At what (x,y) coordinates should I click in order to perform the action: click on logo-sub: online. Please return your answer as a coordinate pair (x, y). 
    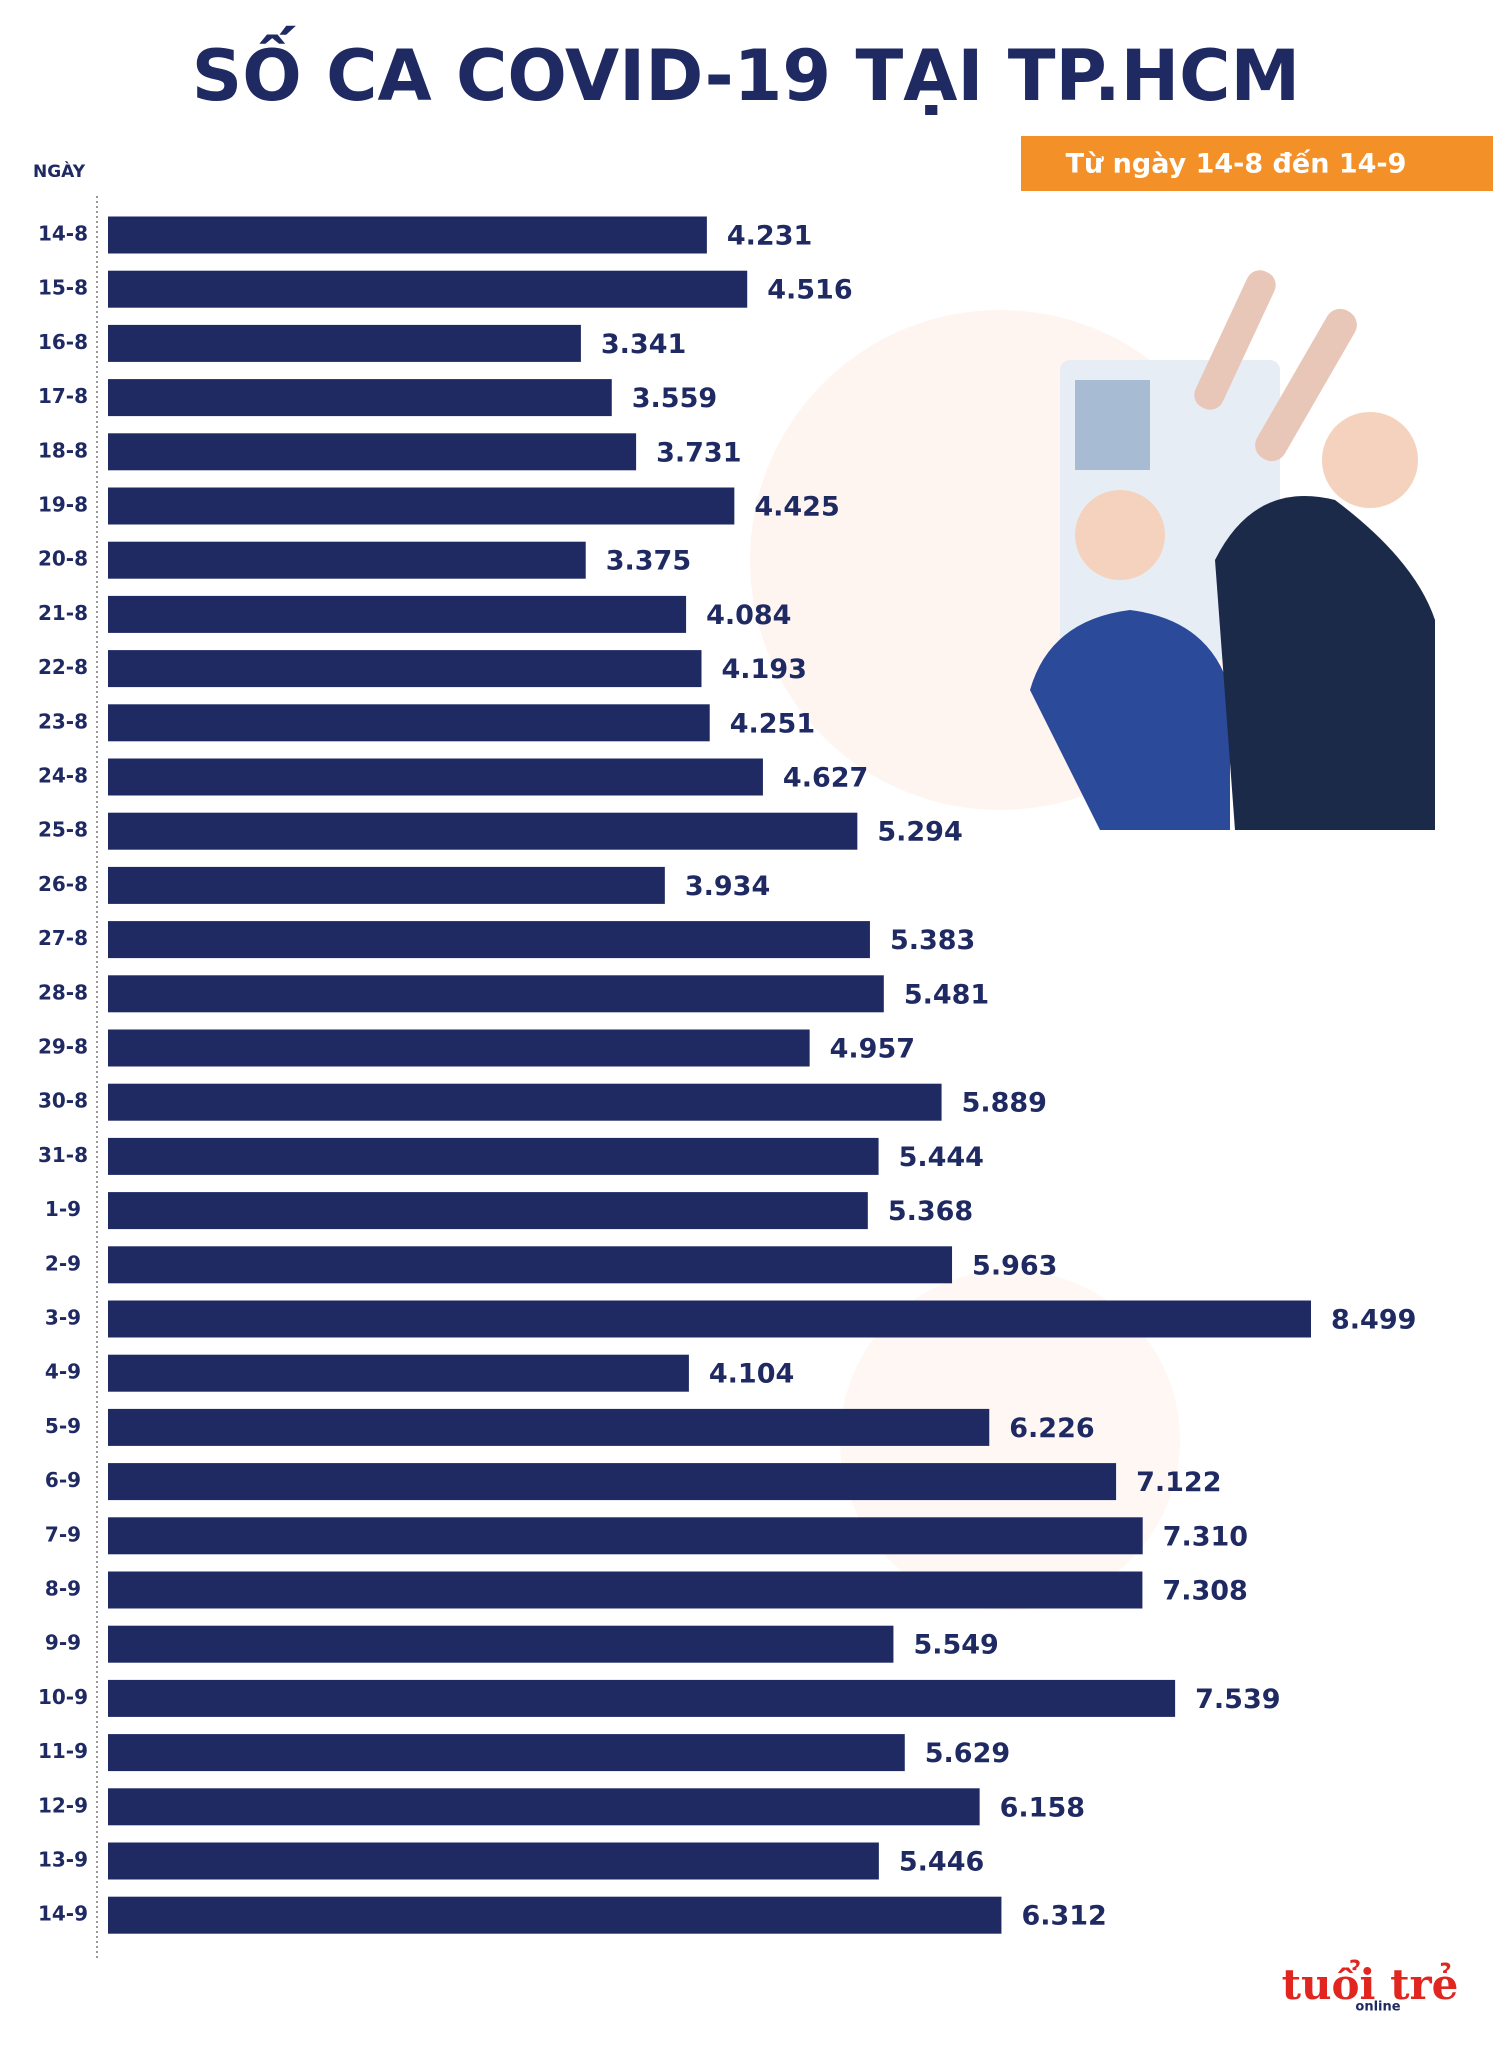
    Looking at the image, I should click on (1377, 2007).